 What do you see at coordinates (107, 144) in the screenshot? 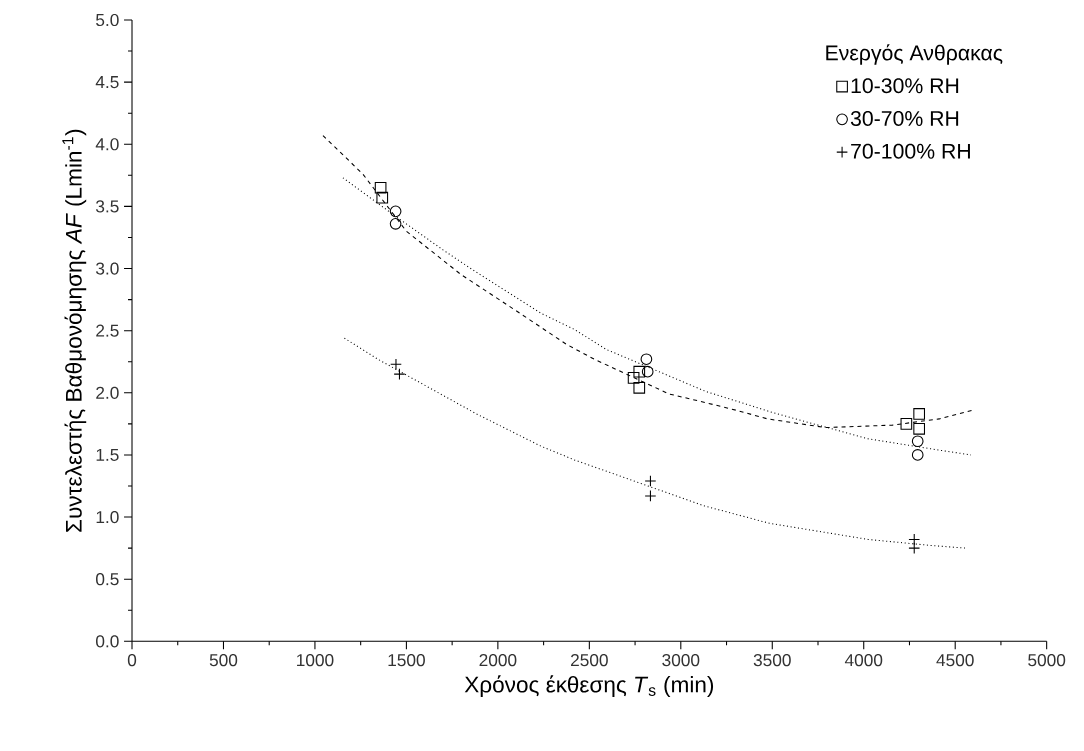
I see `y-tick-label: 4.0` at bounding box center [107, 144].